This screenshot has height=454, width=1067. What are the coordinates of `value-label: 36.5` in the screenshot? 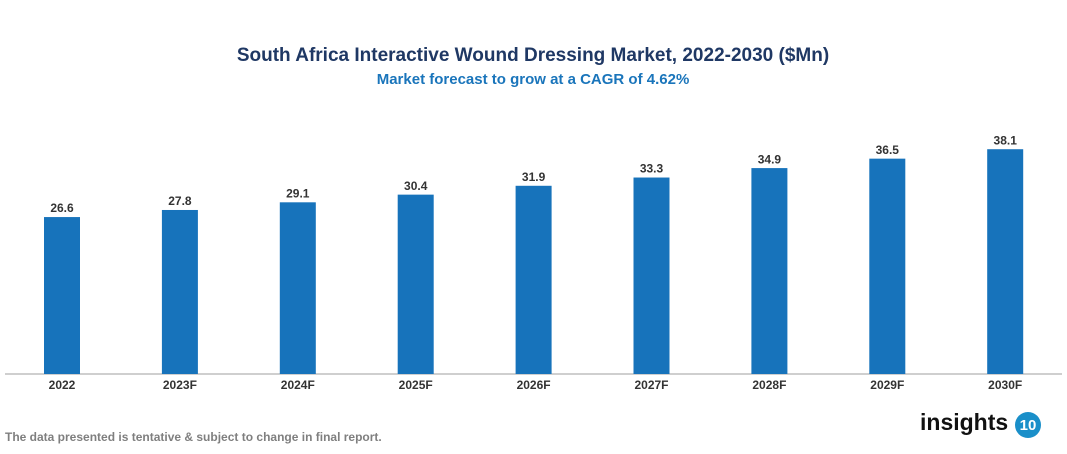 It's located at (888, 150).